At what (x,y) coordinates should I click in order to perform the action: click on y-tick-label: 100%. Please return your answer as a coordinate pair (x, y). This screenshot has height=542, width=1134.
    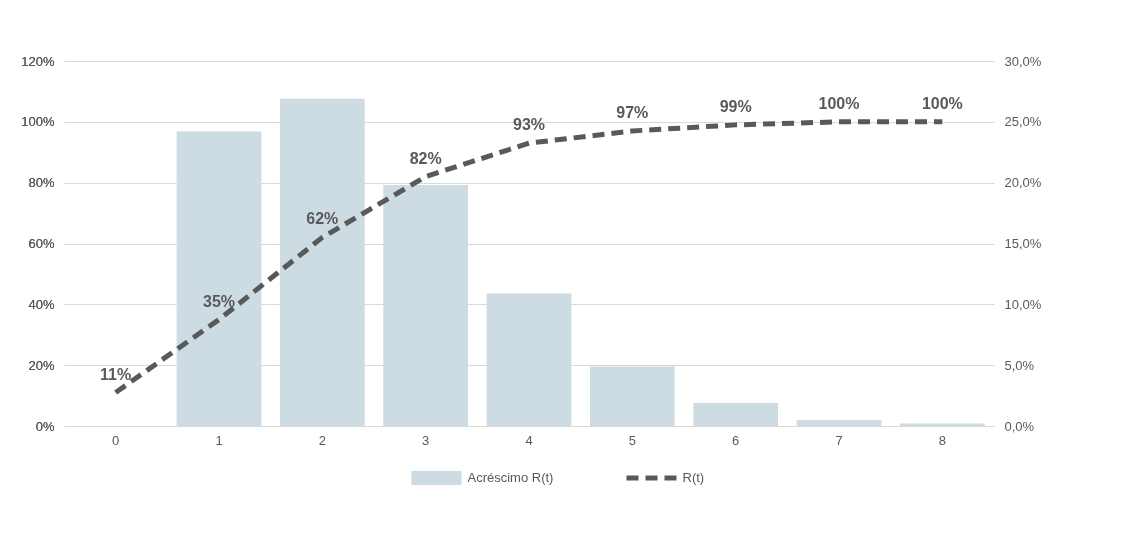
    Looking at the image, I should click on (38, 122).